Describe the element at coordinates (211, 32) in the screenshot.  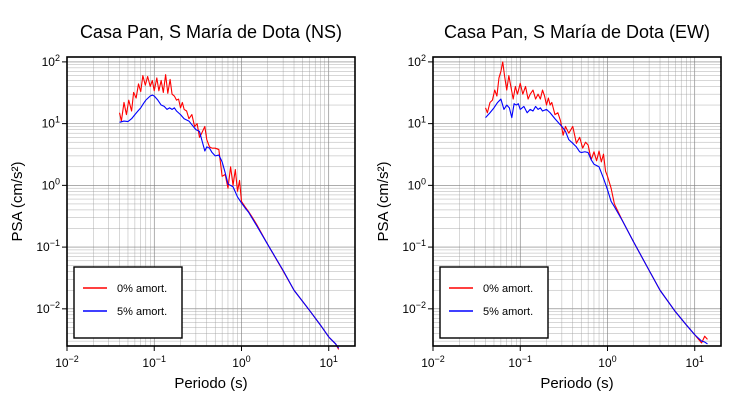
I see `chart-title: Casa Pan, S María de Dota (NS)` at that location.